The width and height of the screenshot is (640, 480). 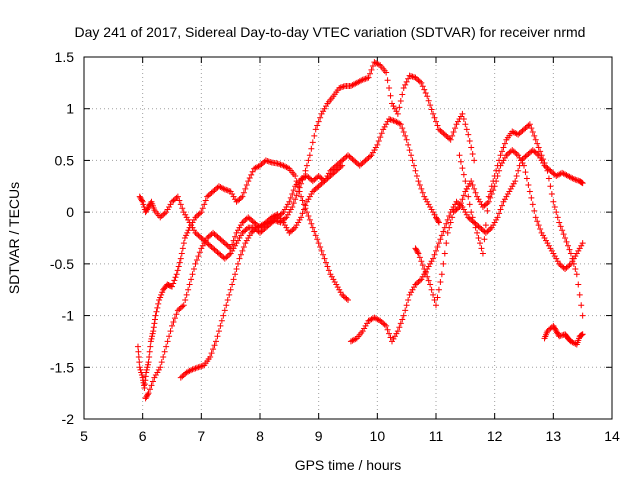 I want to click on x-tick-label: 8, so click(x=260, y=436).